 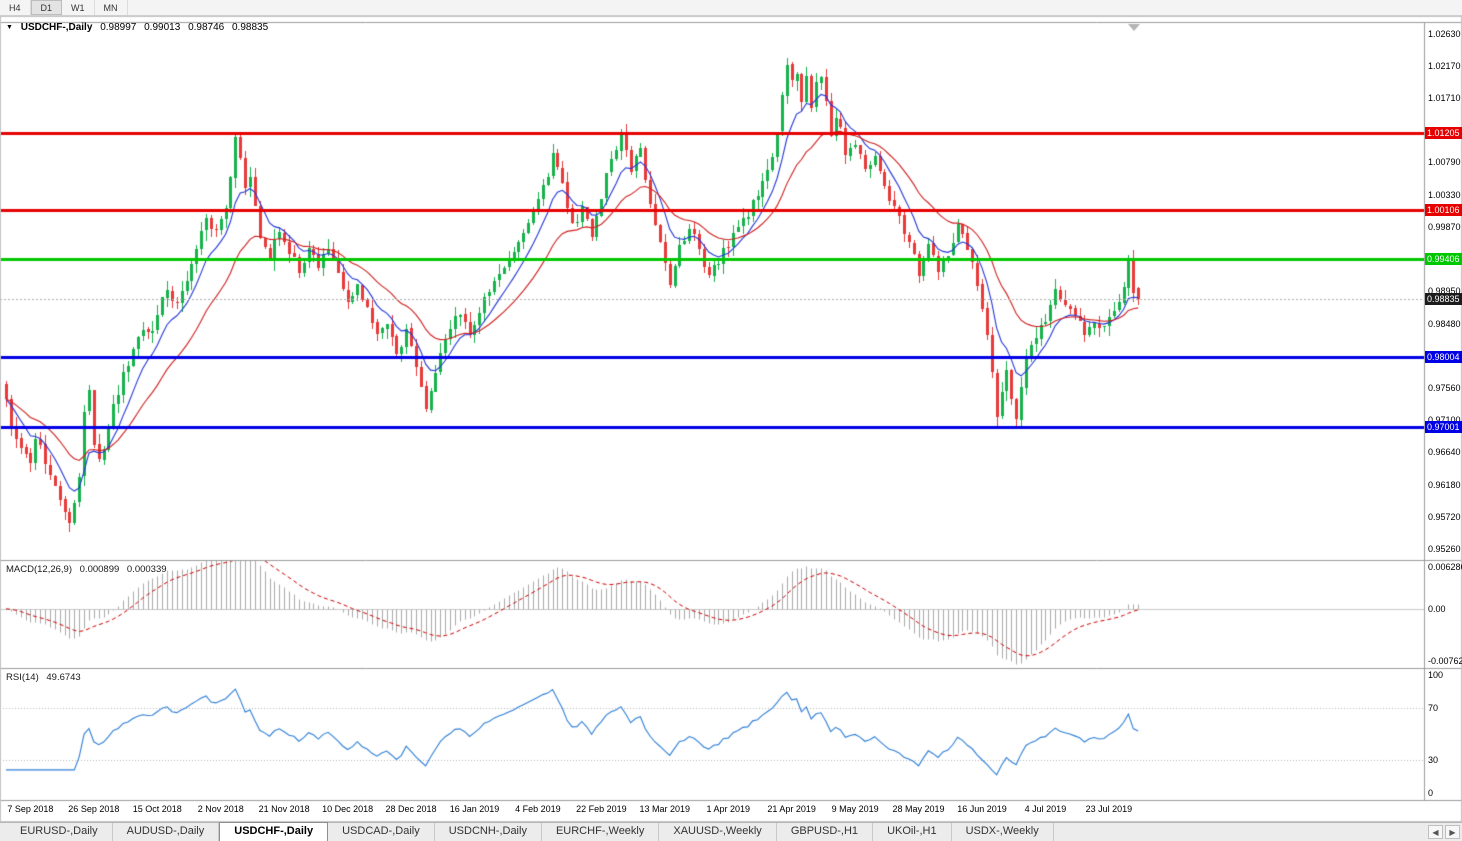 I want to click on tab-usdcad-daily: USDCAD-,Daily, so click(x=381, y=832).